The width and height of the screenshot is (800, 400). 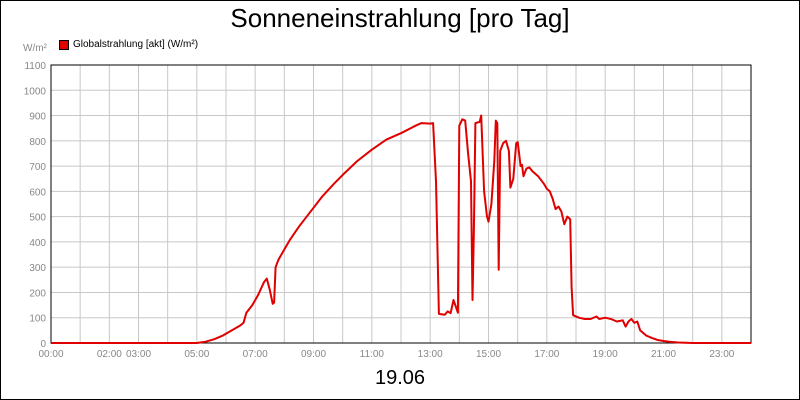 What do you see at coordinates (313, 354) in the screenshot?
I see `x-tick-label: 09:00` at bounding box center [313, 354].